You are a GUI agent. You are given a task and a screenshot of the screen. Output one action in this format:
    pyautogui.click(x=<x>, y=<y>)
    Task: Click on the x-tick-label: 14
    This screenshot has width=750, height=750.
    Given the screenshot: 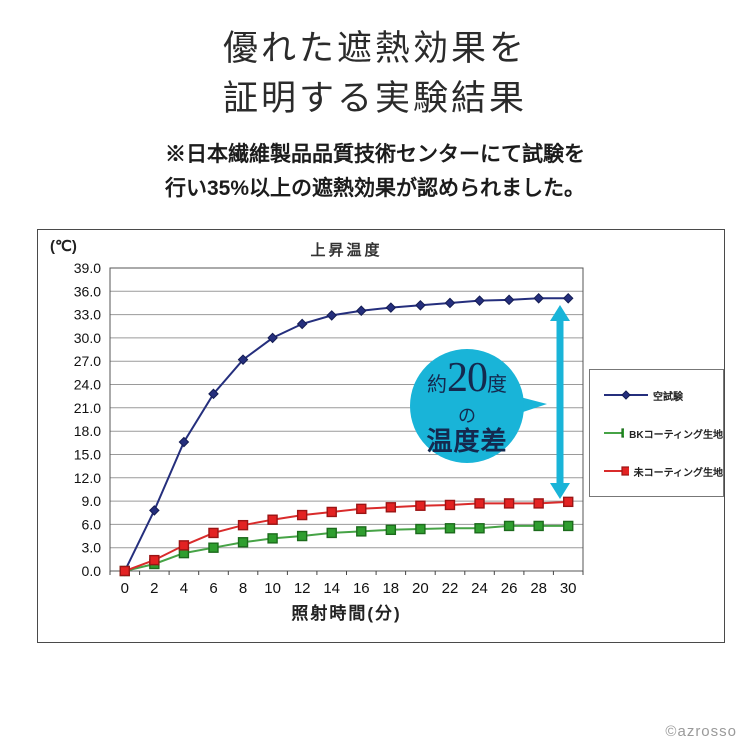 What is the action you would take?
    pyautogui.click(x=331, y=588)
    